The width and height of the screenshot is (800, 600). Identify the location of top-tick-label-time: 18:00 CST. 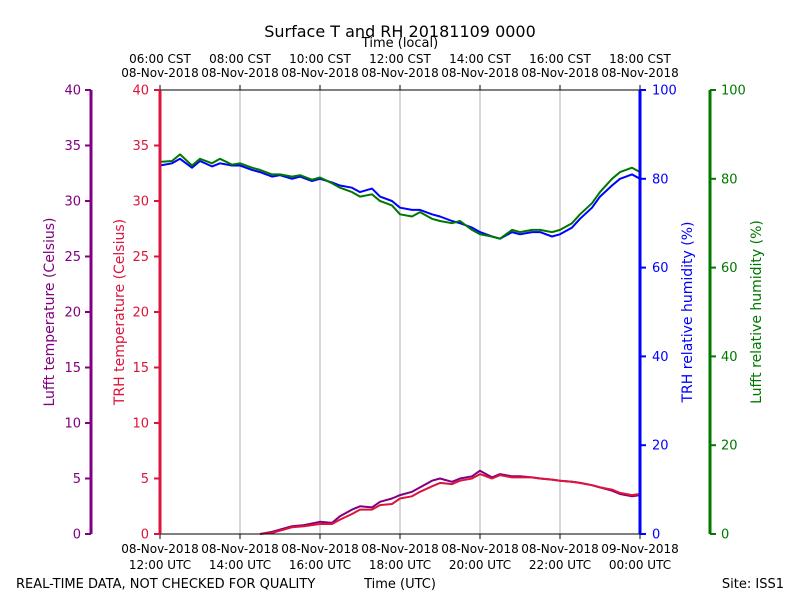
(640, 59).